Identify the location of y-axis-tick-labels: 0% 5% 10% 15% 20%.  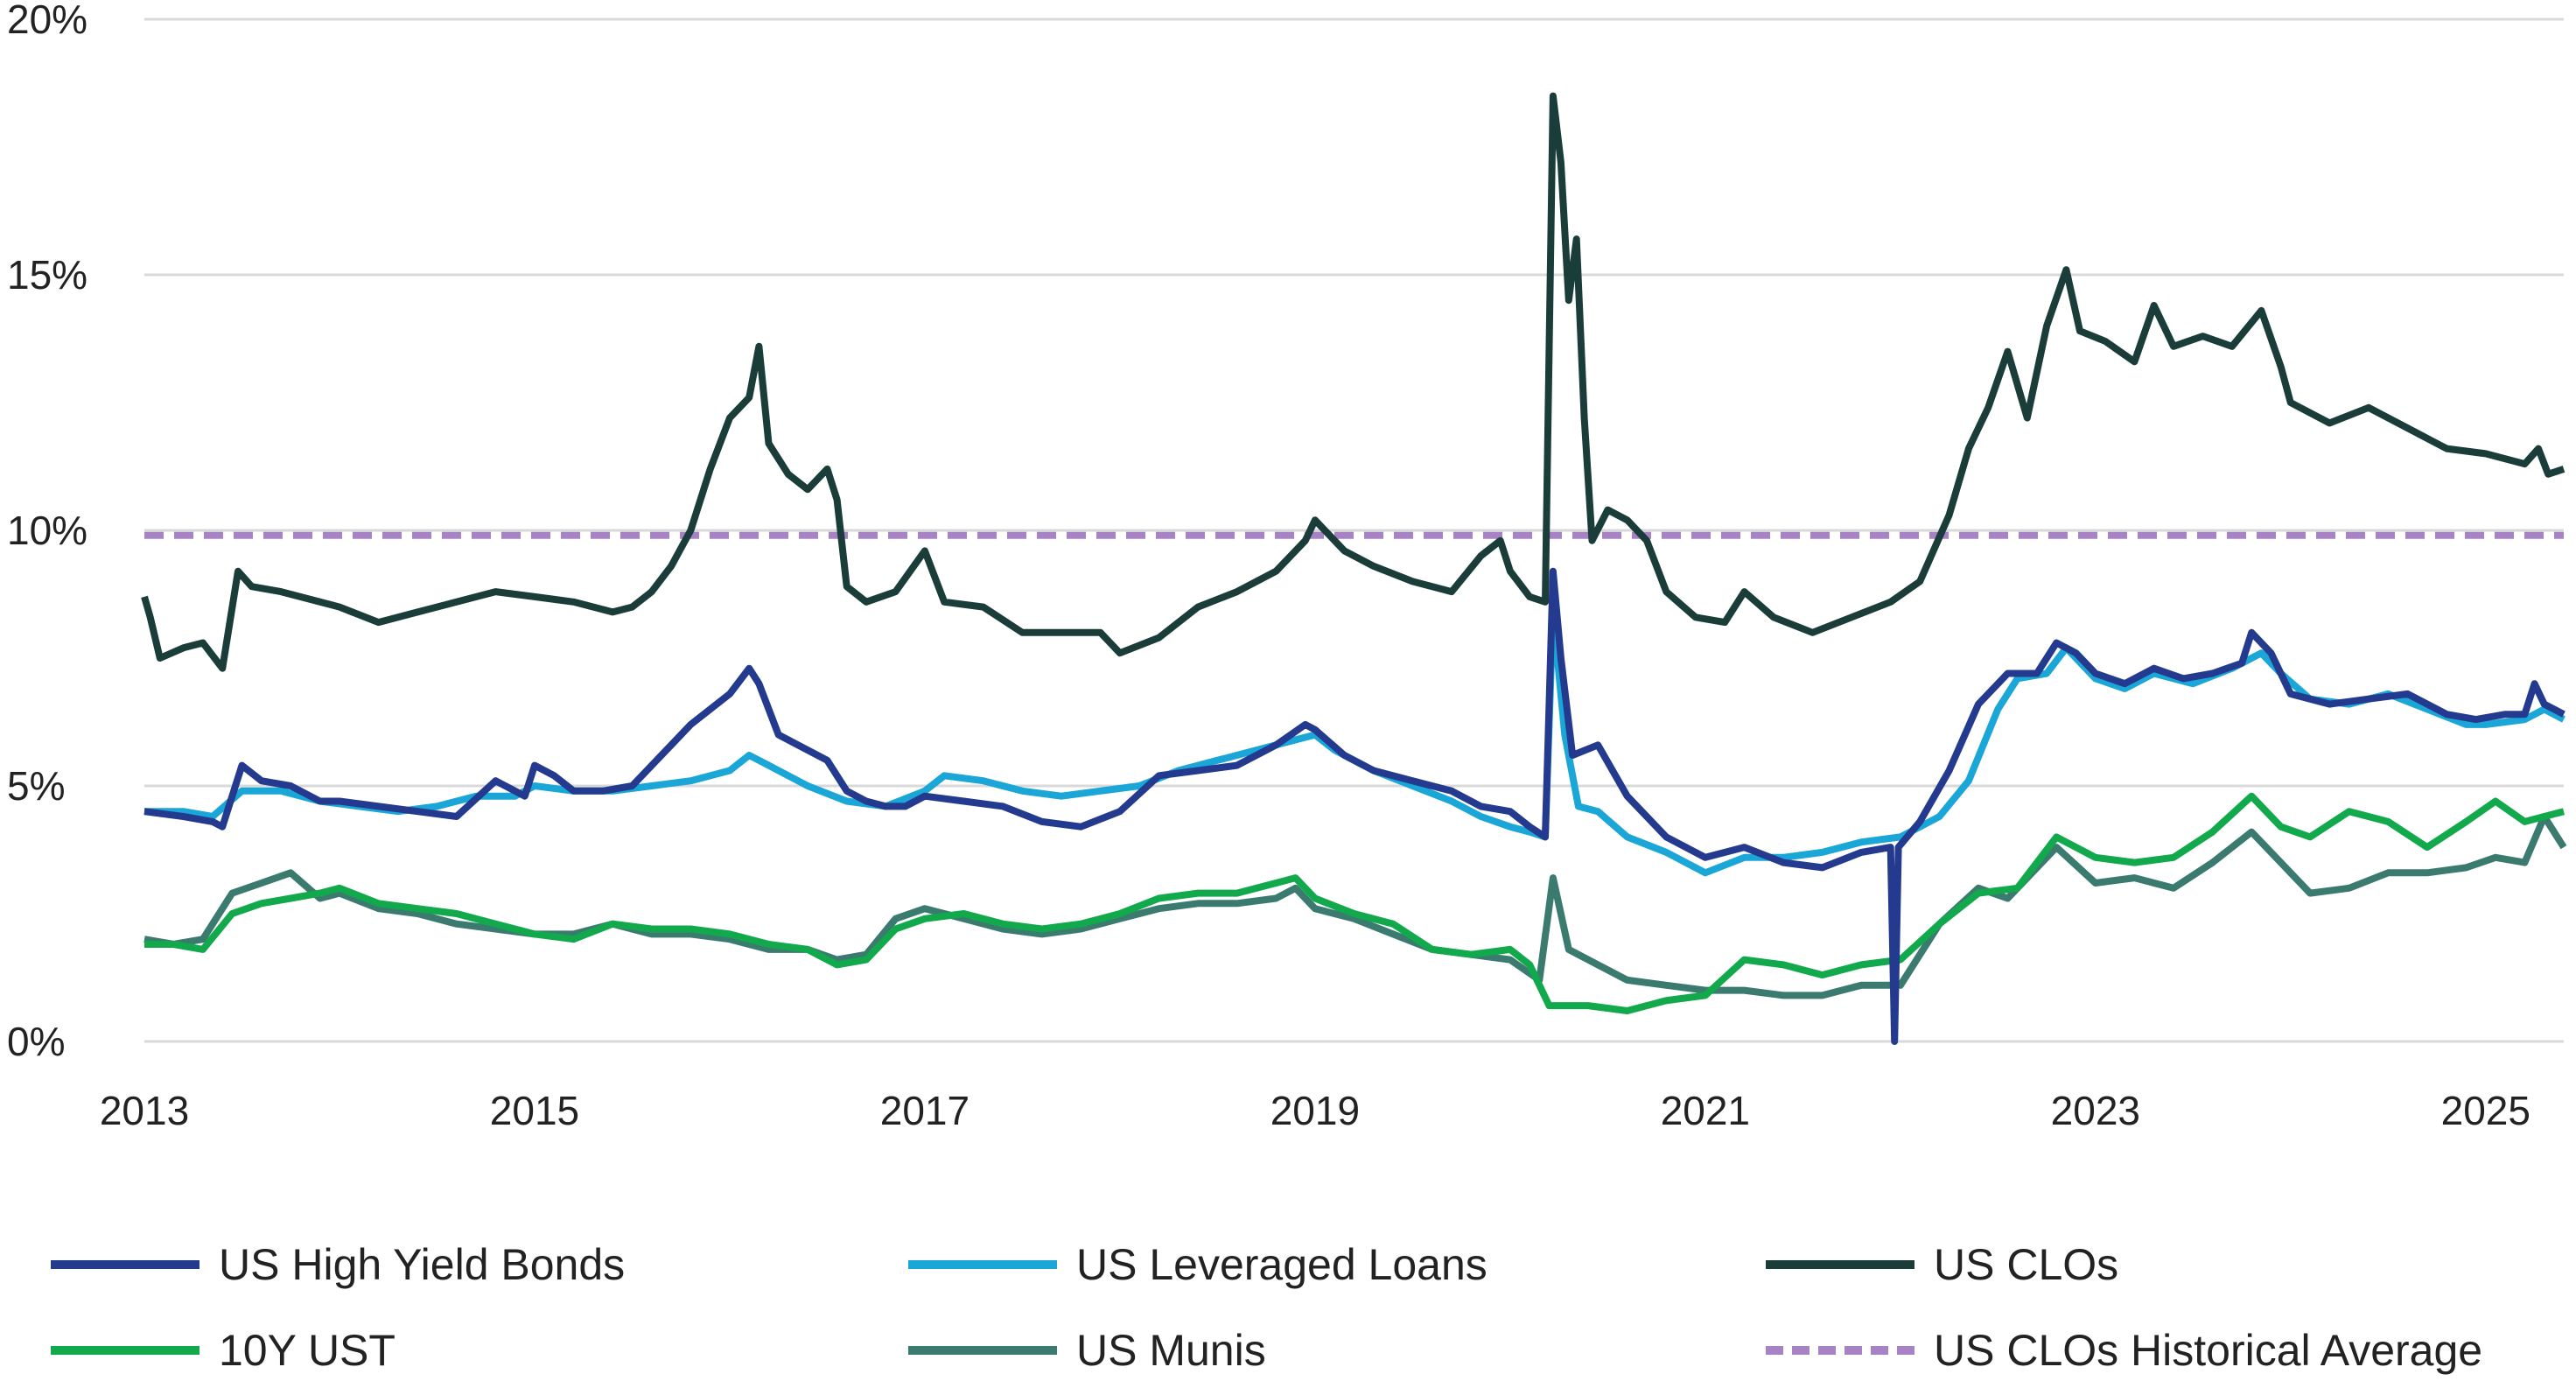
(47, 532).